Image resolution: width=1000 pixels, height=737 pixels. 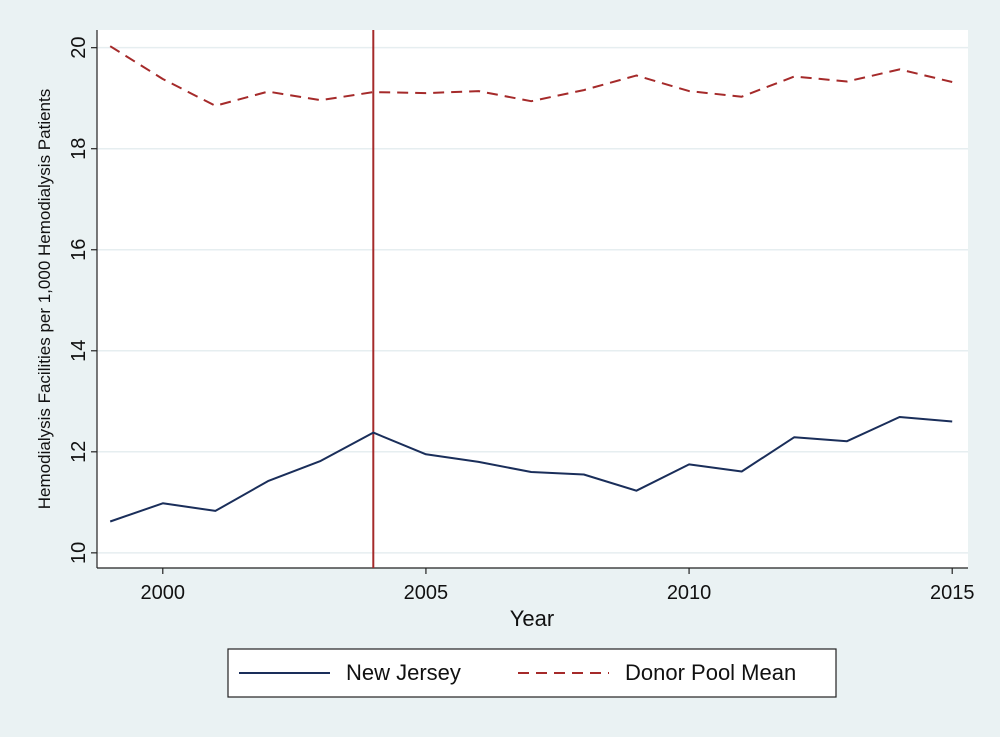 I want to click on y-tick-label-18: 18, so click(x=79, y=149).